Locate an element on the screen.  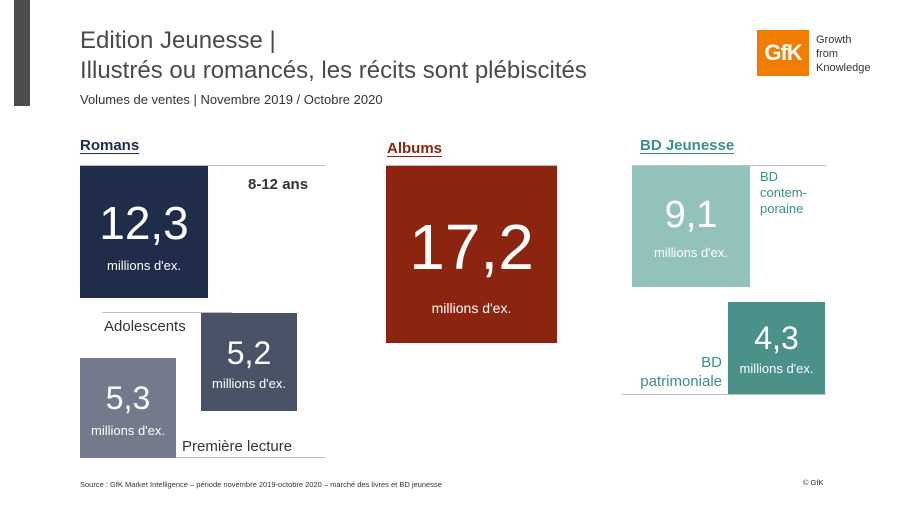
romans-8-12-tile: 12,3 millions d'ex. is located at coordinates (144, 232).